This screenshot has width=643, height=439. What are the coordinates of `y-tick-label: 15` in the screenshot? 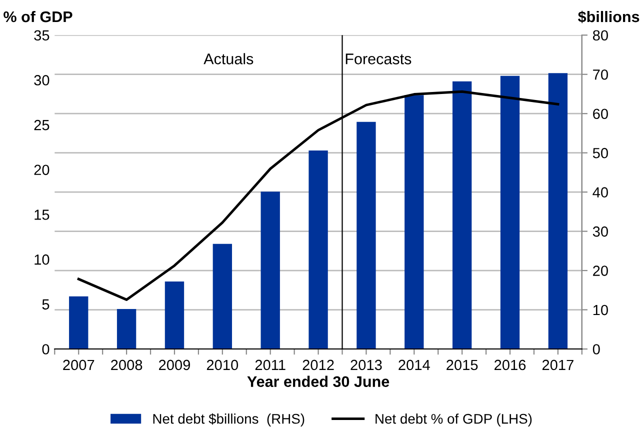 It's located at (42, 215).